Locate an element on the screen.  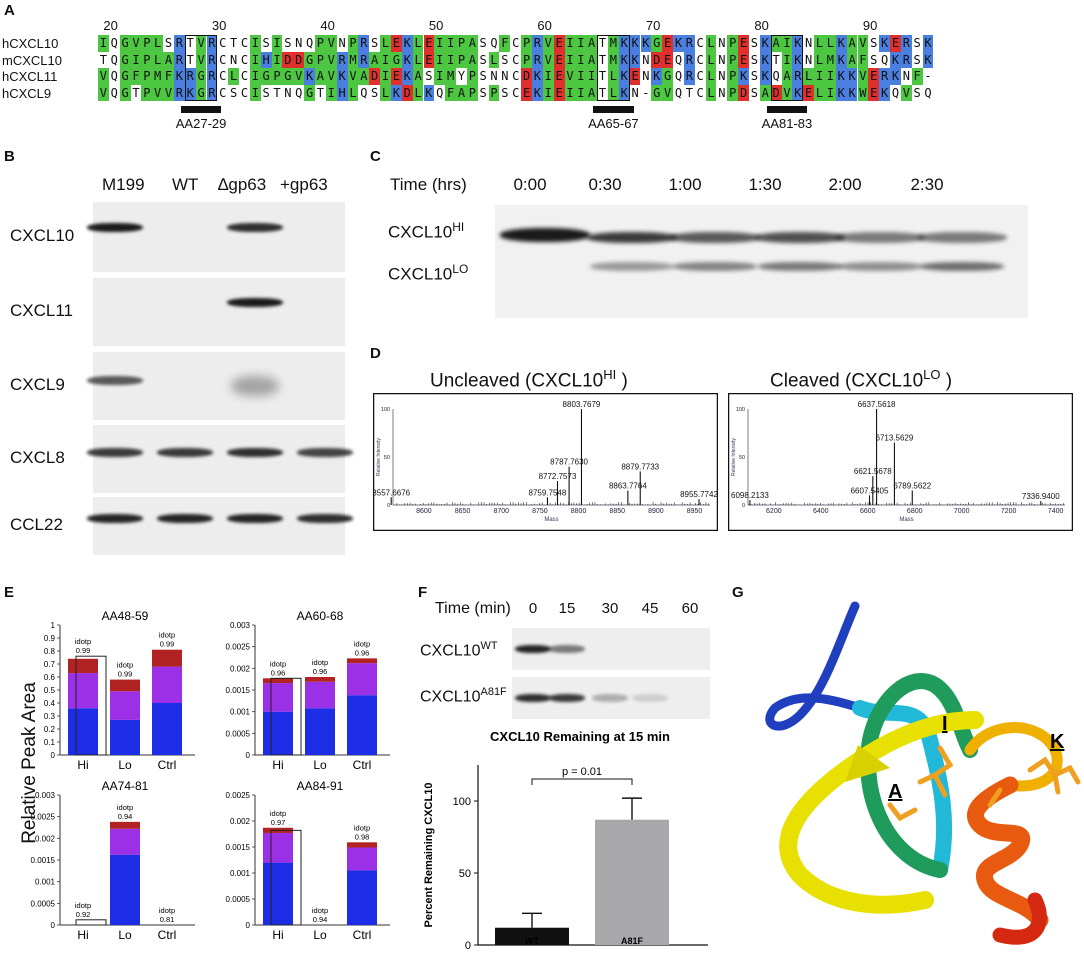
y-tick: 0.003 is located at coordinates (45, 795).